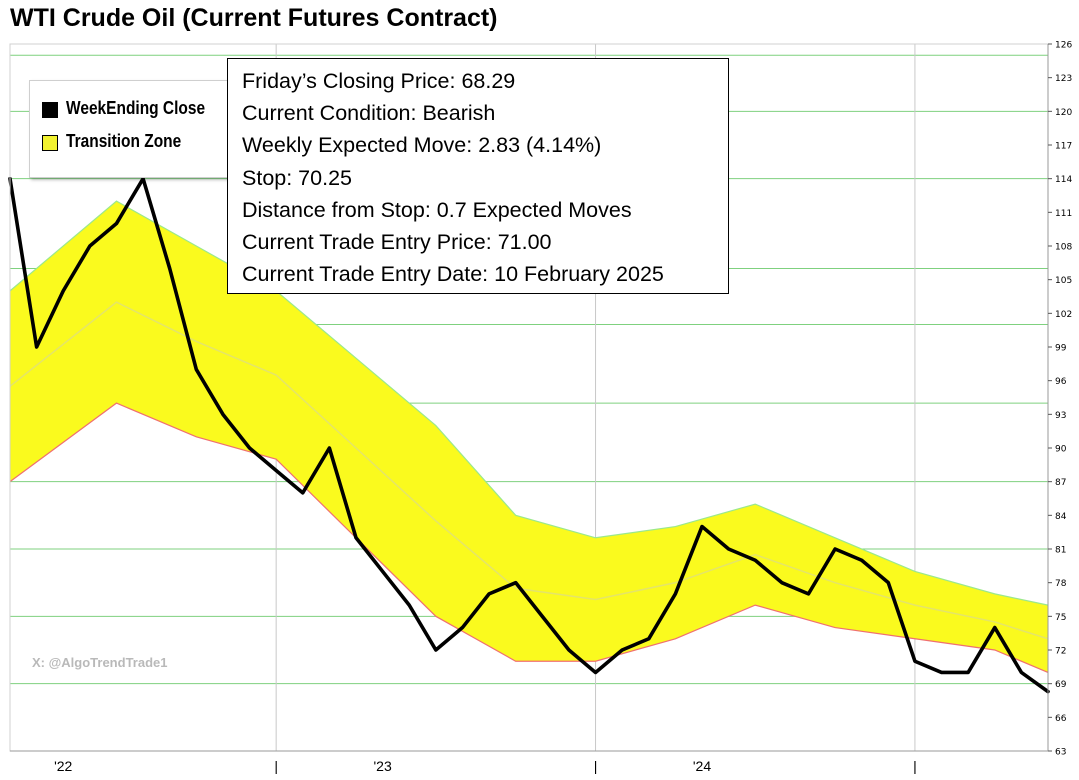 Image resolution: width=1079 pixels, height=780 pixels. What do you see at coordinates (1063, 79) in the screenshot?
I see `y-tick-label: 123` at bounding box center [1063, 79].